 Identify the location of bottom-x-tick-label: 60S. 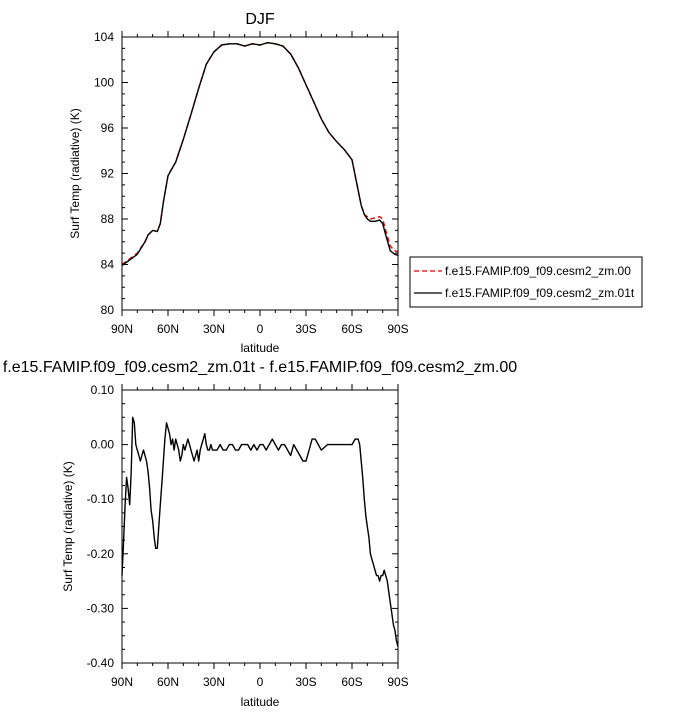
(351, 682).